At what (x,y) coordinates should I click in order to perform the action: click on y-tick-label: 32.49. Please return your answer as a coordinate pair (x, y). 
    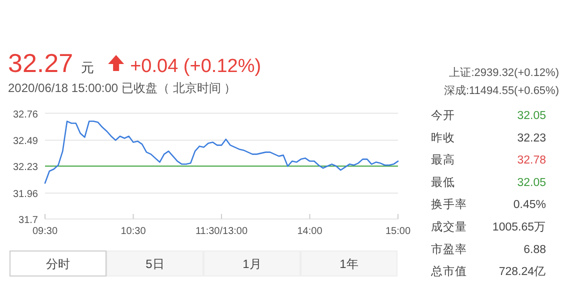
    Looking at the image, I should click on (25, 142).